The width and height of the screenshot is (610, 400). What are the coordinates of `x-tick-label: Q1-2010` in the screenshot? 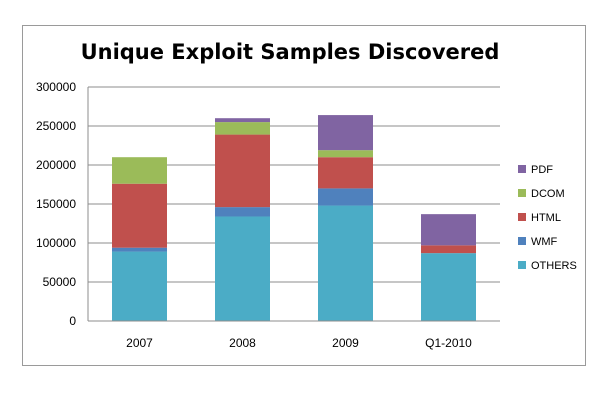 It's located at (448, 343).